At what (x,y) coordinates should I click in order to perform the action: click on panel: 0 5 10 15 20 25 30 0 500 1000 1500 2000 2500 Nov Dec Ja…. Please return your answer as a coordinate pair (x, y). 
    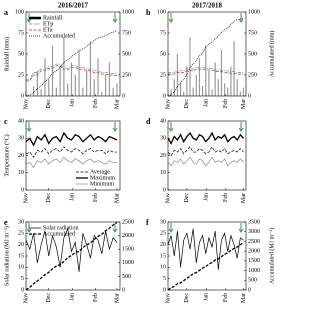
    Looking at the image, I should click on (68, 261).